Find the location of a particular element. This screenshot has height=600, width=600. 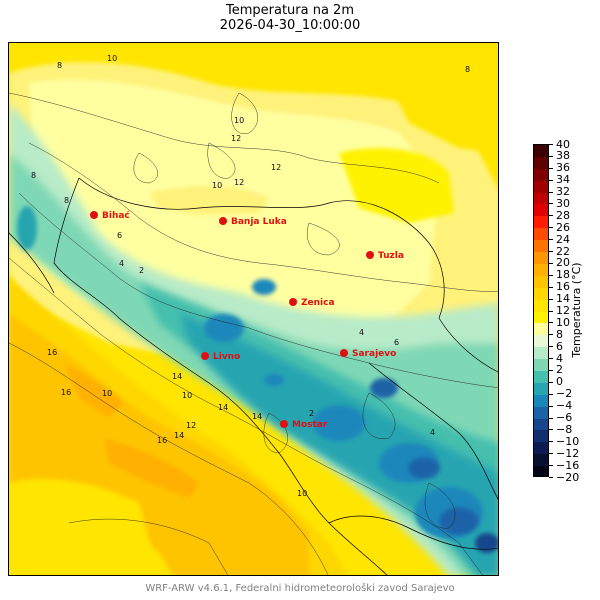

city-label: Bihać is located at coordinates (116, 215).